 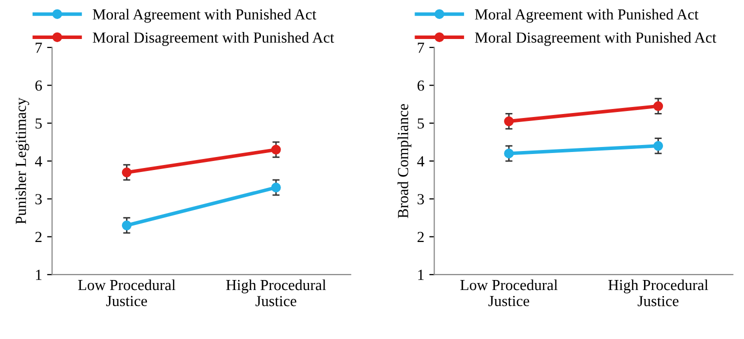 I want to click on y-axis-title: Punisher Legitimacy, so click(x=22, y=161).